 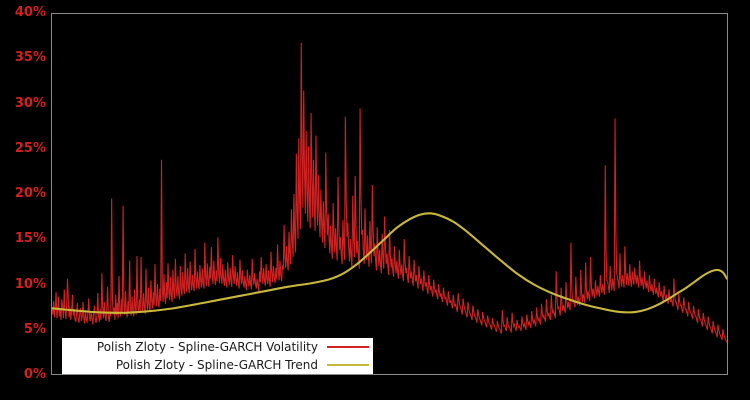 What do you see at coordinates (348, 347) in the screenshot?
I see `legend-swatch-volatility-icon` at bounding box center [348, 347].